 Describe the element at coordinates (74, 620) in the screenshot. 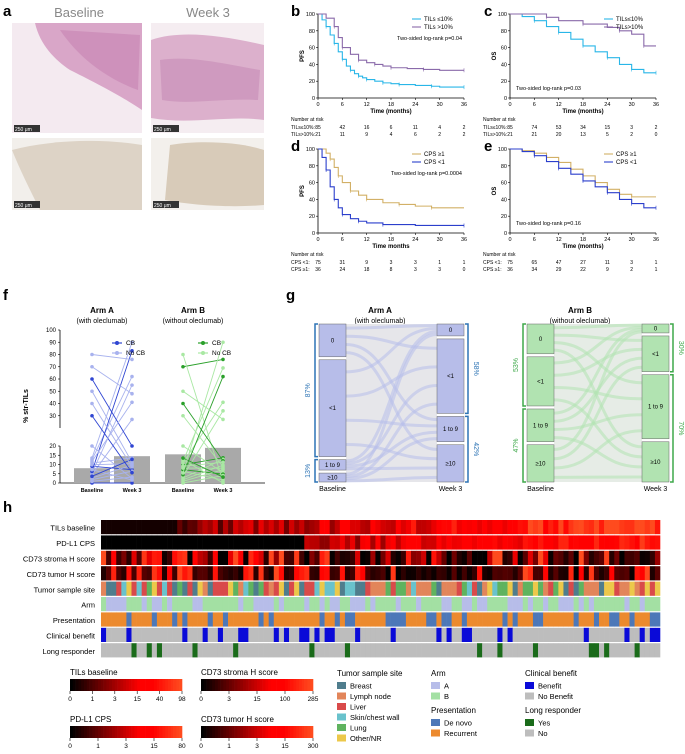

I see `row-label: Presentation` at that location.